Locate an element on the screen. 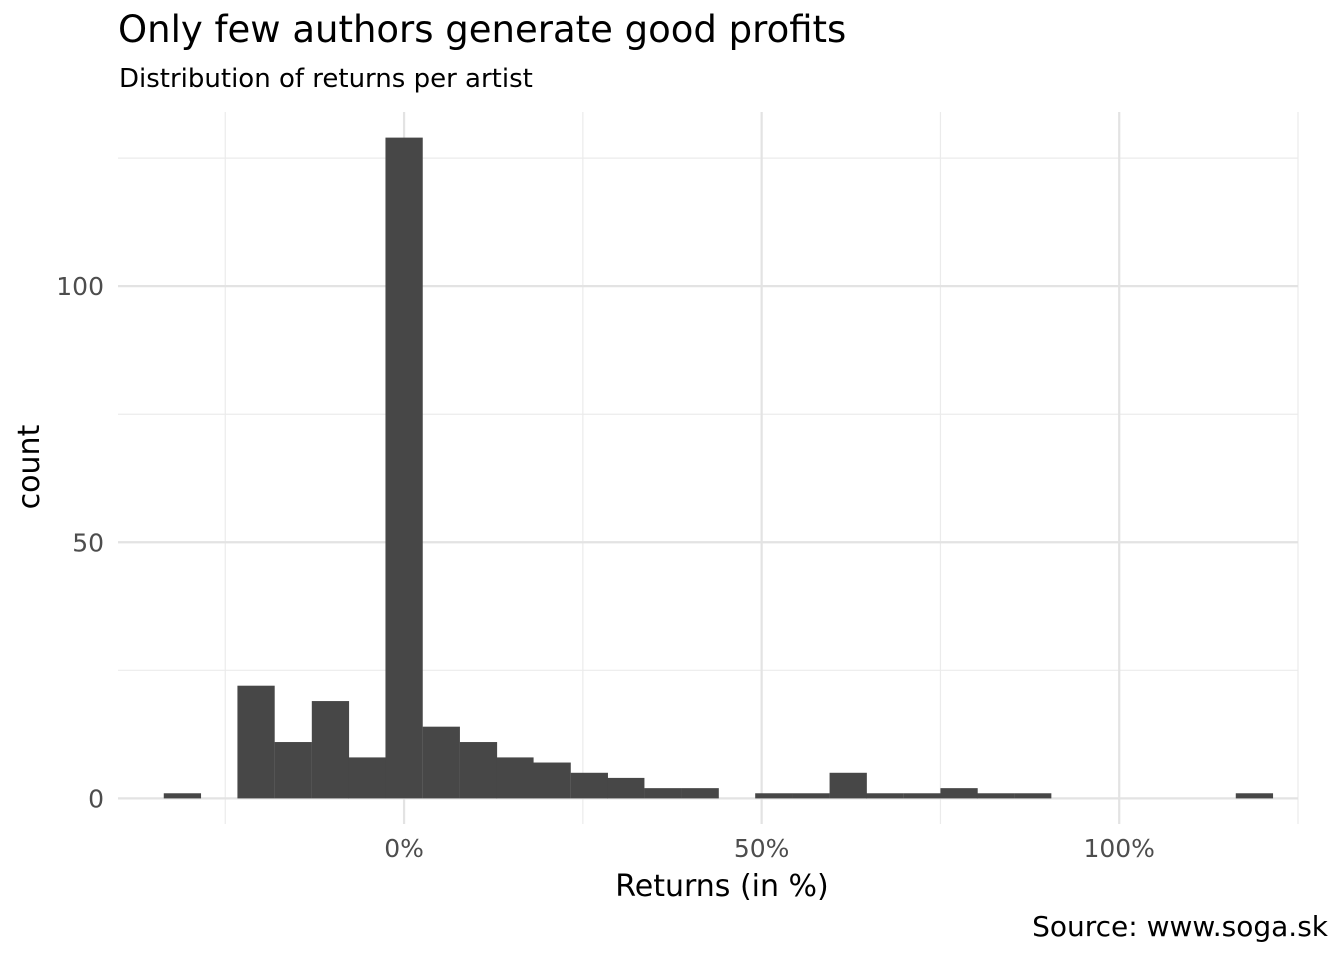  y-axis-title: count is located at coordinates (29, 466).